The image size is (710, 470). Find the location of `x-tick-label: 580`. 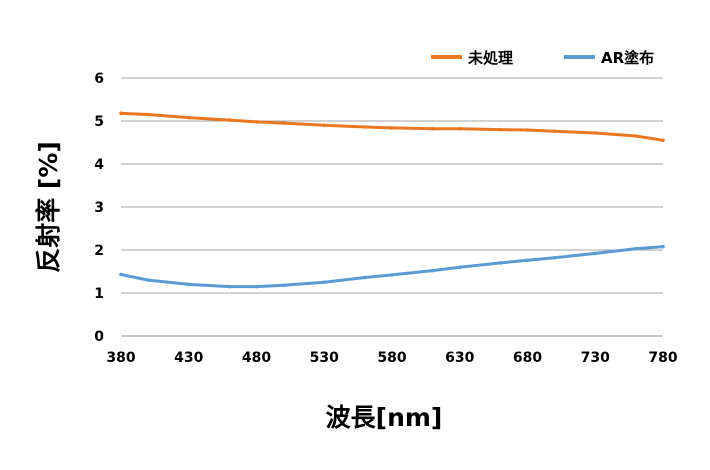

x-tick-label: 580 is located at coordinates (391, 358).